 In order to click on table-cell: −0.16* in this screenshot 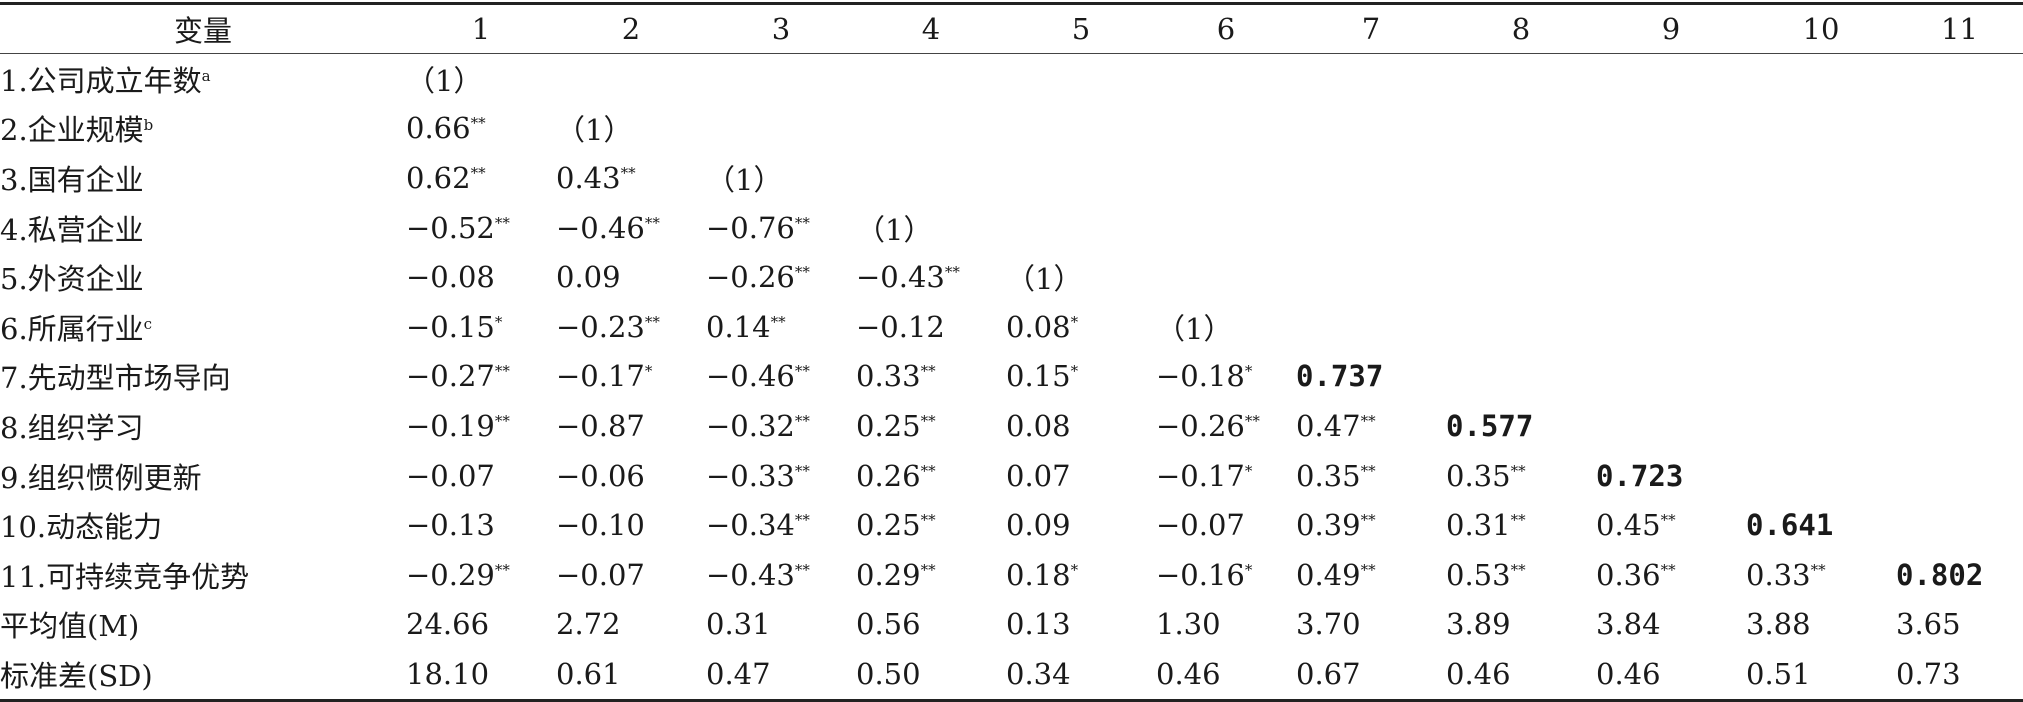, I will do `click(1204, 574)`.